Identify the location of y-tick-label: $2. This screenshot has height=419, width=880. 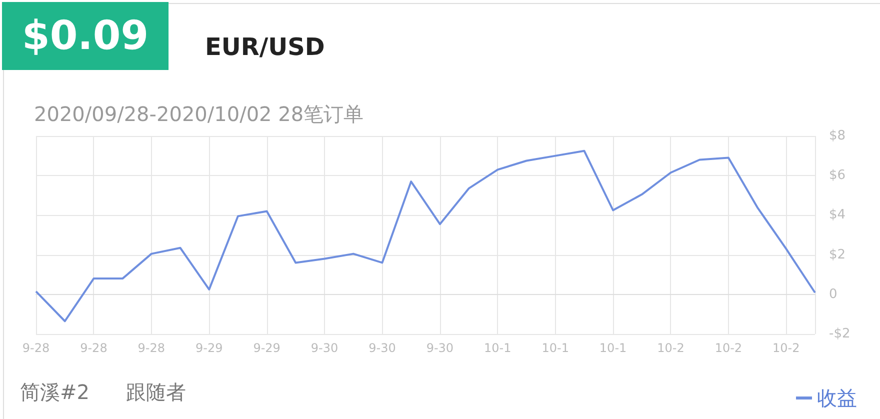
(837, 254).